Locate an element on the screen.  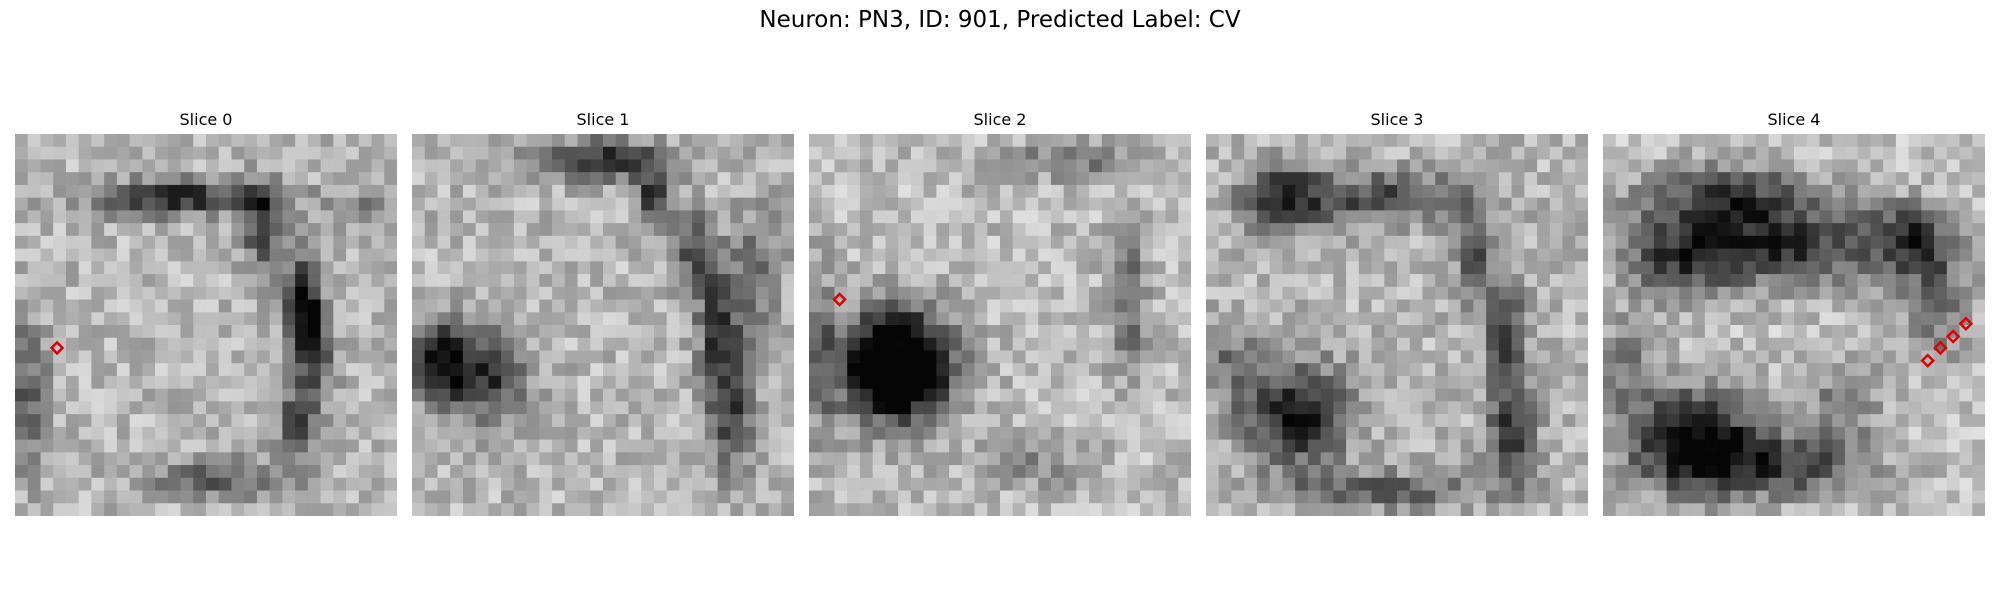
slice-panel-0: Slice 0 is located at coordinates (206, 313).